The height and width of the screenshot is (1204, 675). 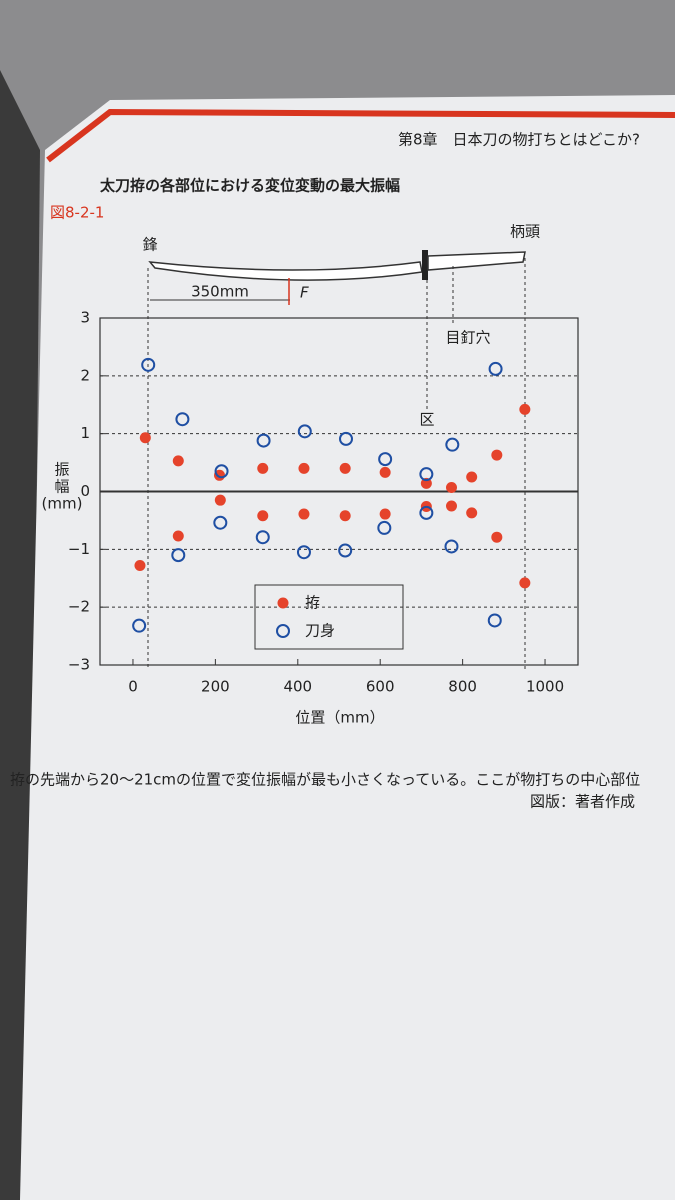 I want to click on x-tick-label: 1000, so click(x=545, y=687).